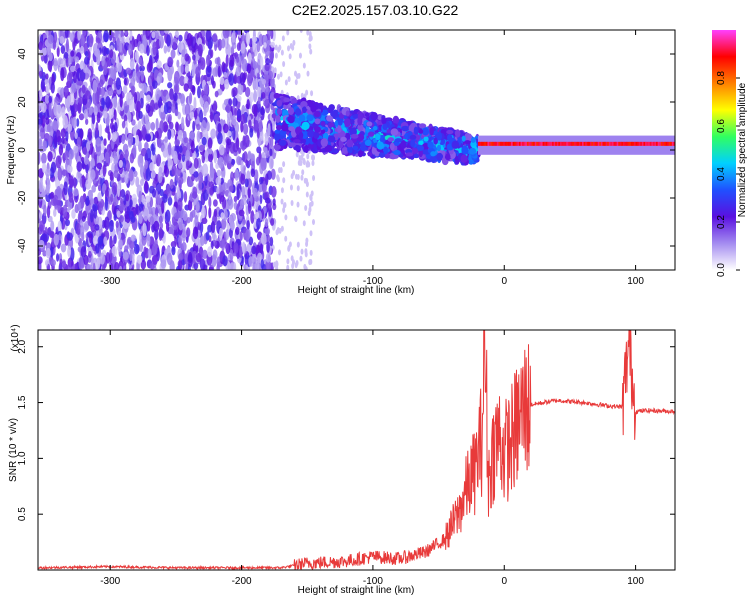 This screenshot has height=600, width=750. What do you see at coordinates (635, 281) in the screenshot?
I see `spectrogram-x-tick-label: 100` at bounding box center [635, 281].